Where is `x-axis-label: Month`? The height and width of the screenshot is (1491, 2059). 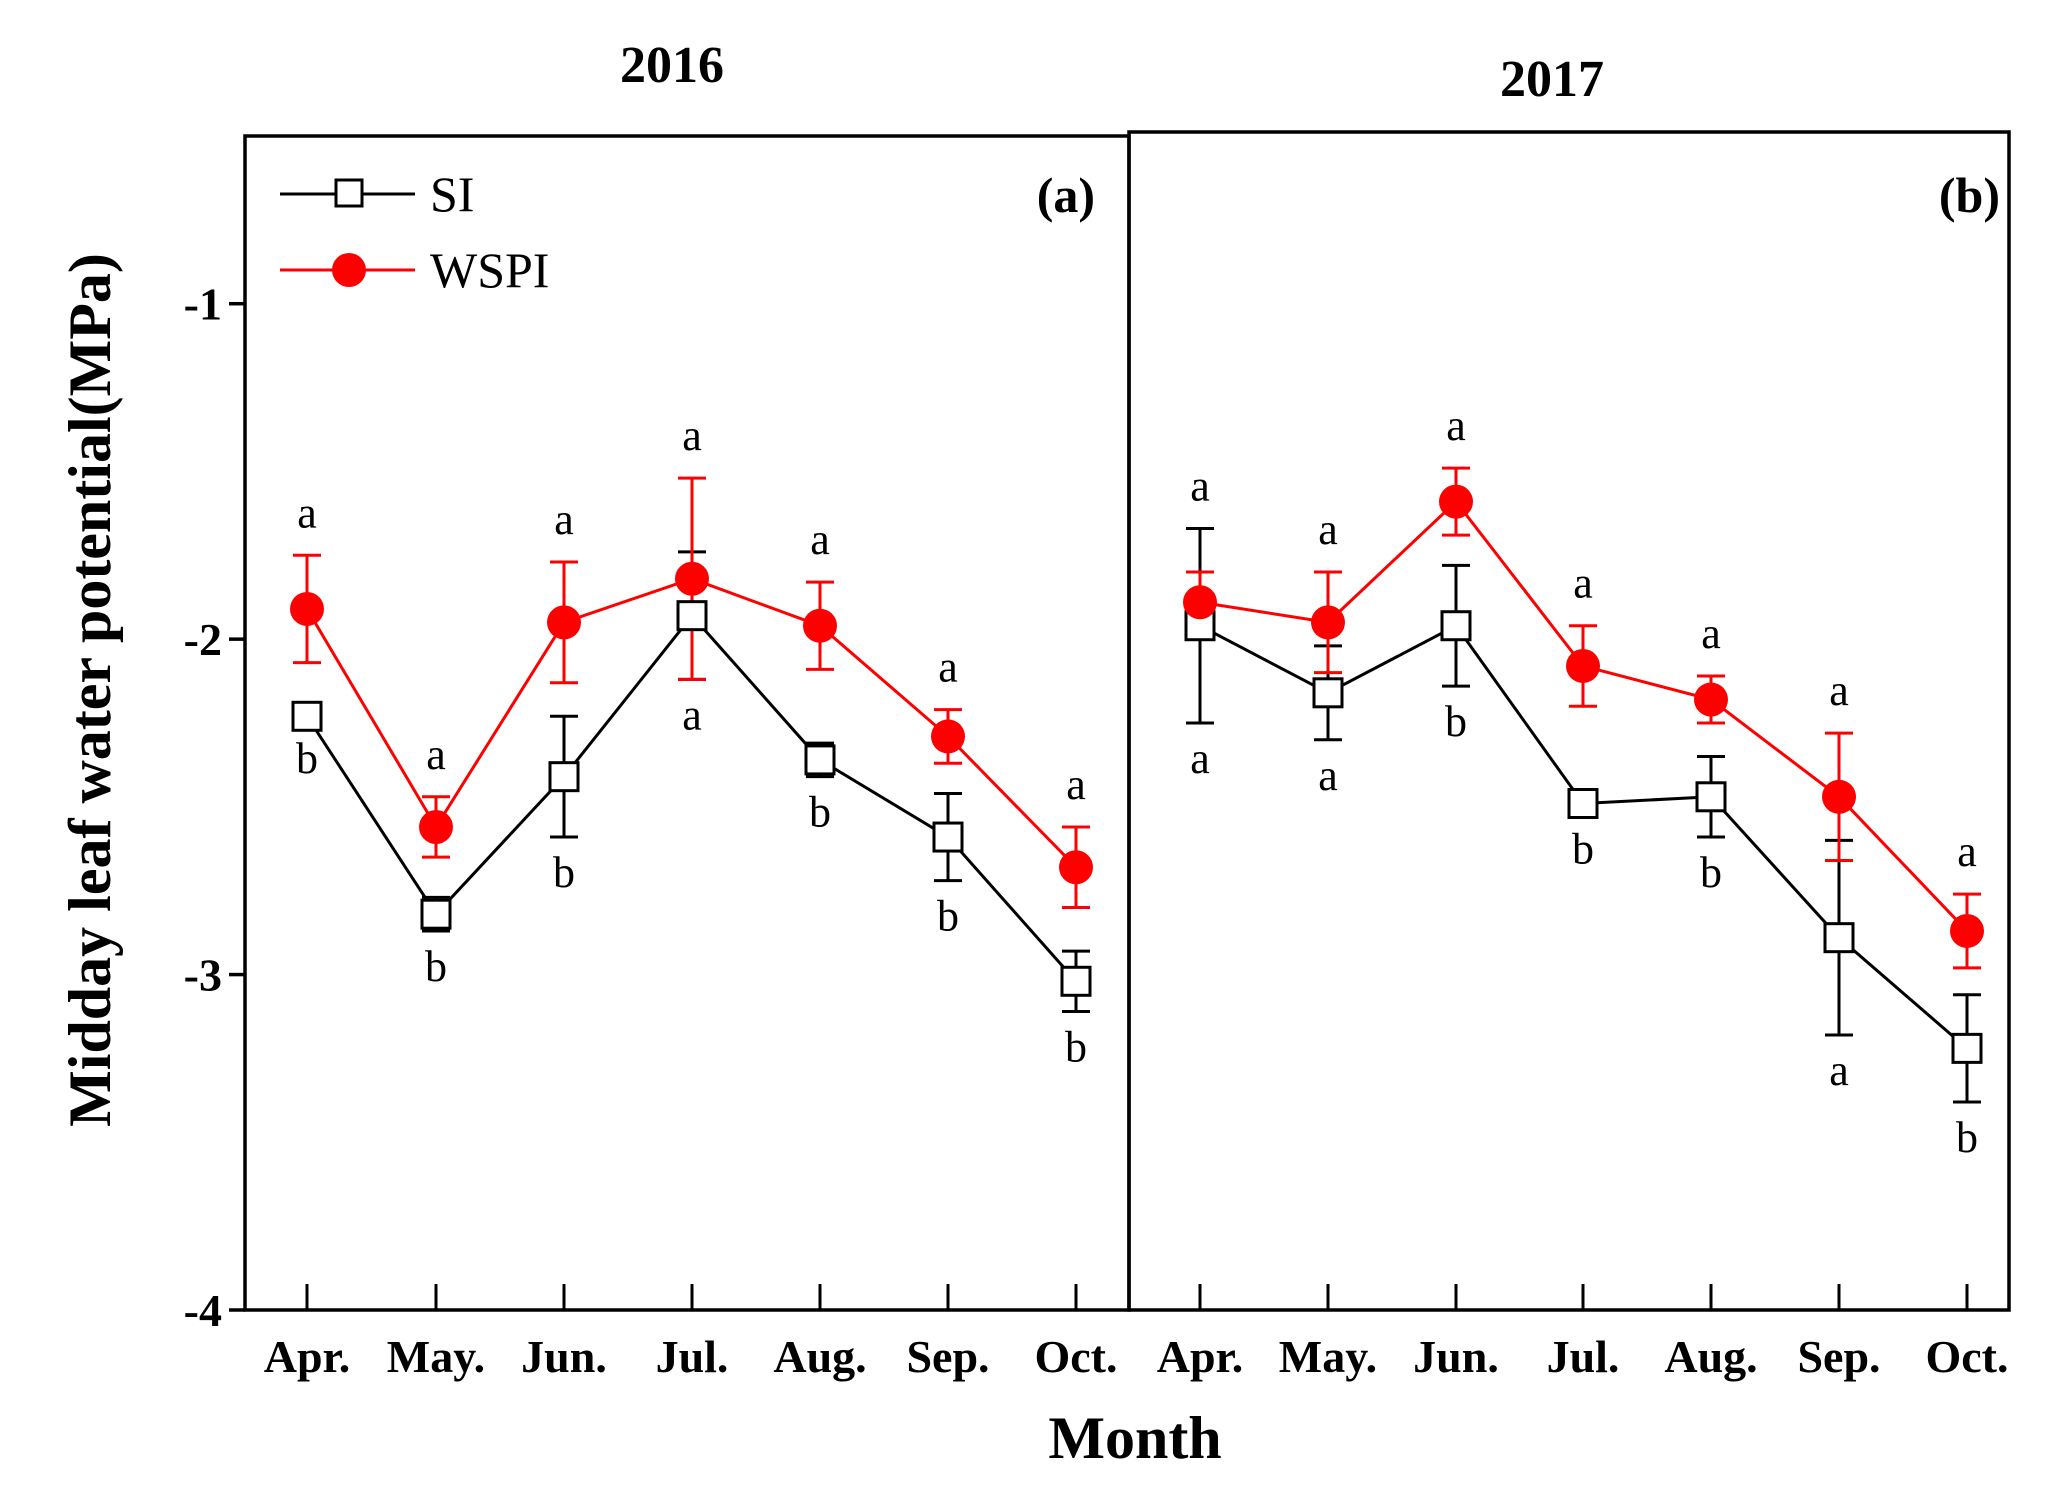 x-axis-label: Month is located at coordinates (1134, 1438).